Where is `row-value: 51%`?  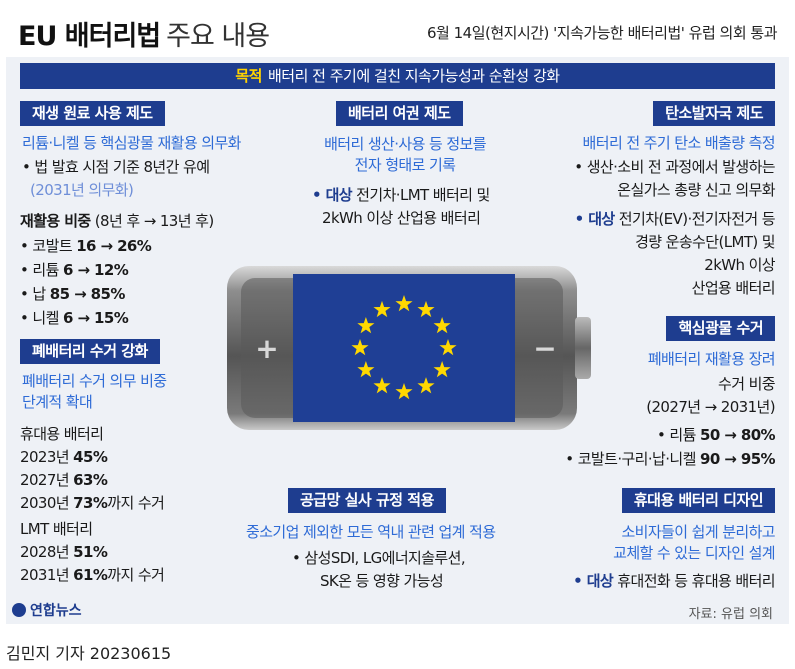
row-value: 51% is located at coordinates (90, 552).